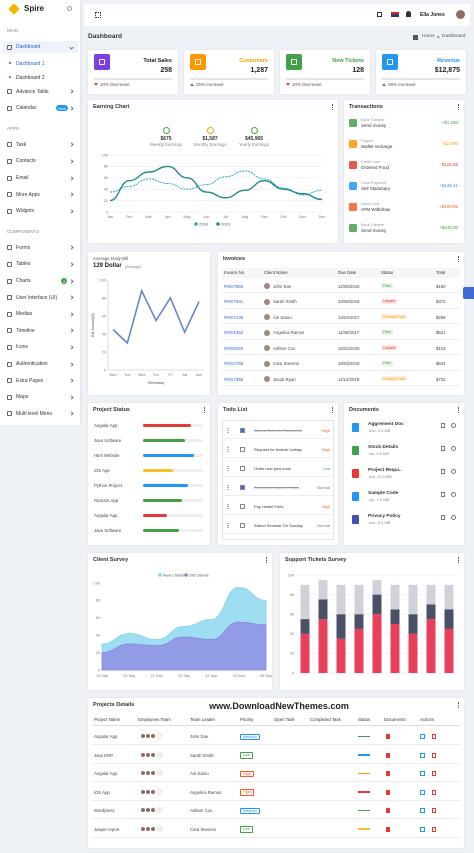 This screenshot has width=474, height=853. Describe the element at coordinates (108, 485) in the screenshot. I see `project-name: Python Project` at that location.